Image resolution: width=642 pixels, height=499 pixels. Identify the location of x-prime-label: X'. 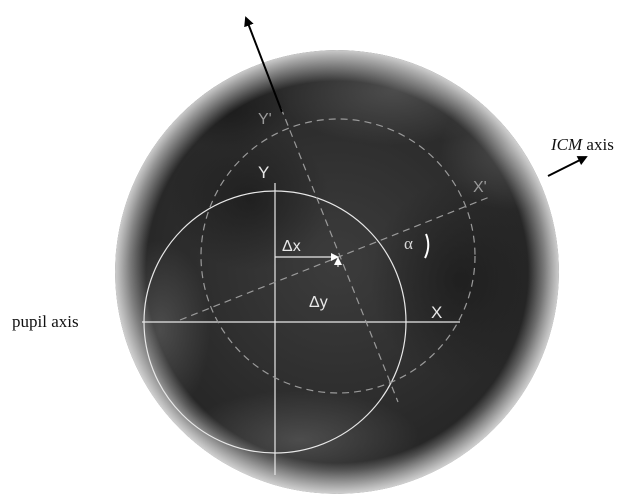
(480, 187).